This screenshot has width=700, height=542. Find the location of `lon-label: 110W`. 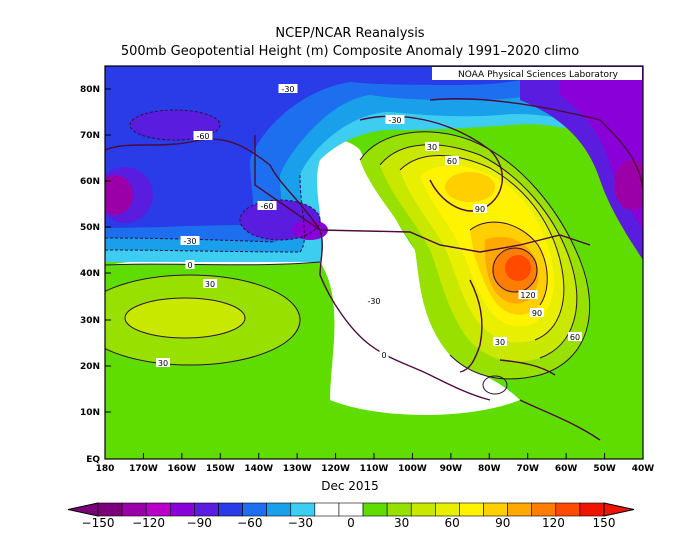

lon-label: 110W is located at coordinates (374, 469).